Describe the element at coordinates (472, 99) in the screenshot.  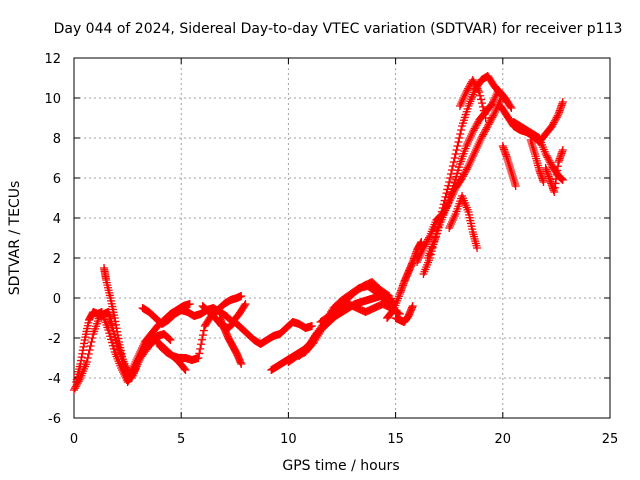
I see `series-arc19` at that location.